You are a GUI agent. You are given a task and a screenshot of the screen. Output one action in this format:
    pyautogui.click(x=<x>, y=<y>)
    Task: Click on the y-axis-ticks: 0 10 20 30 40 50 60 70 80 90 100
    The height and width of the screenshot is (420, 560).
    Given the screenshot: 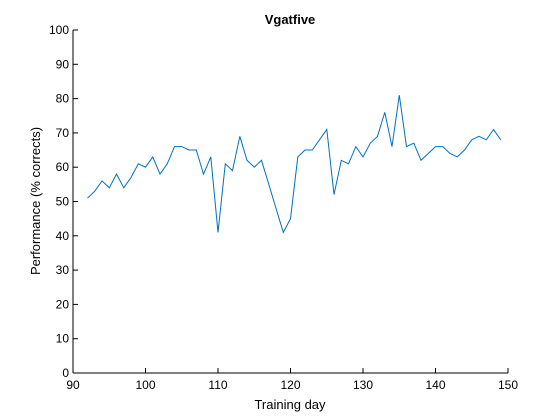 What is the action you would take?
    pyautogui.click(x=63, y=201)
    